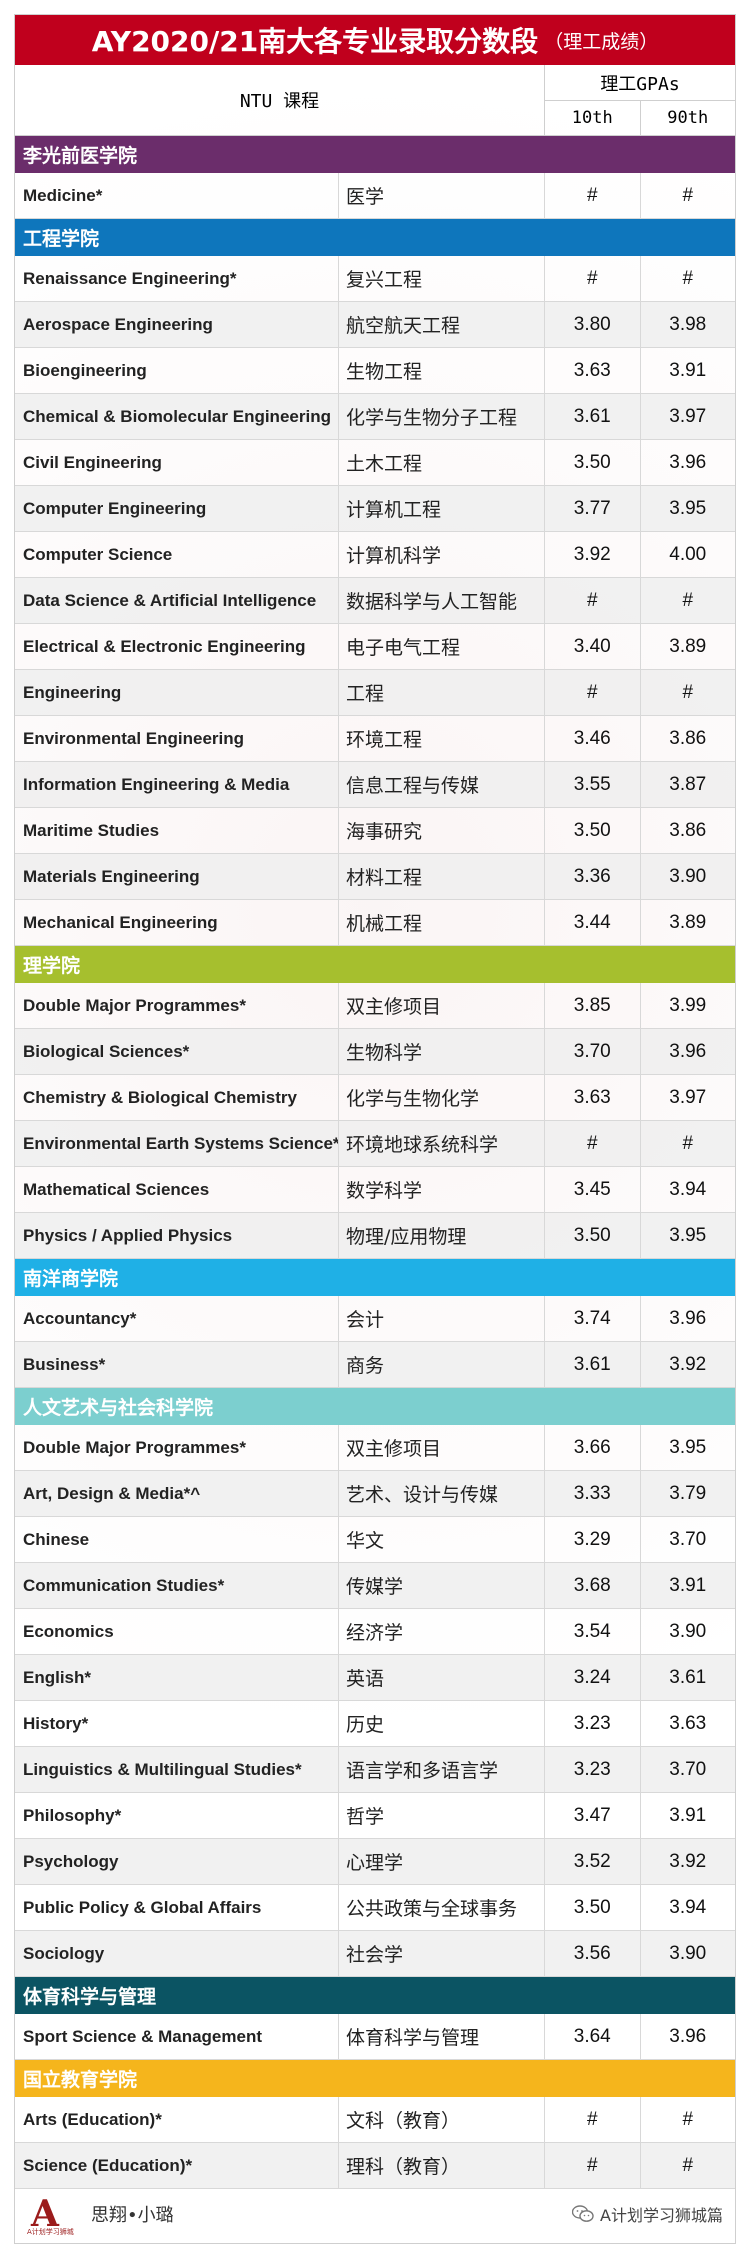  I want to click on gpa-10th: 3.24, so click(593, 1677).